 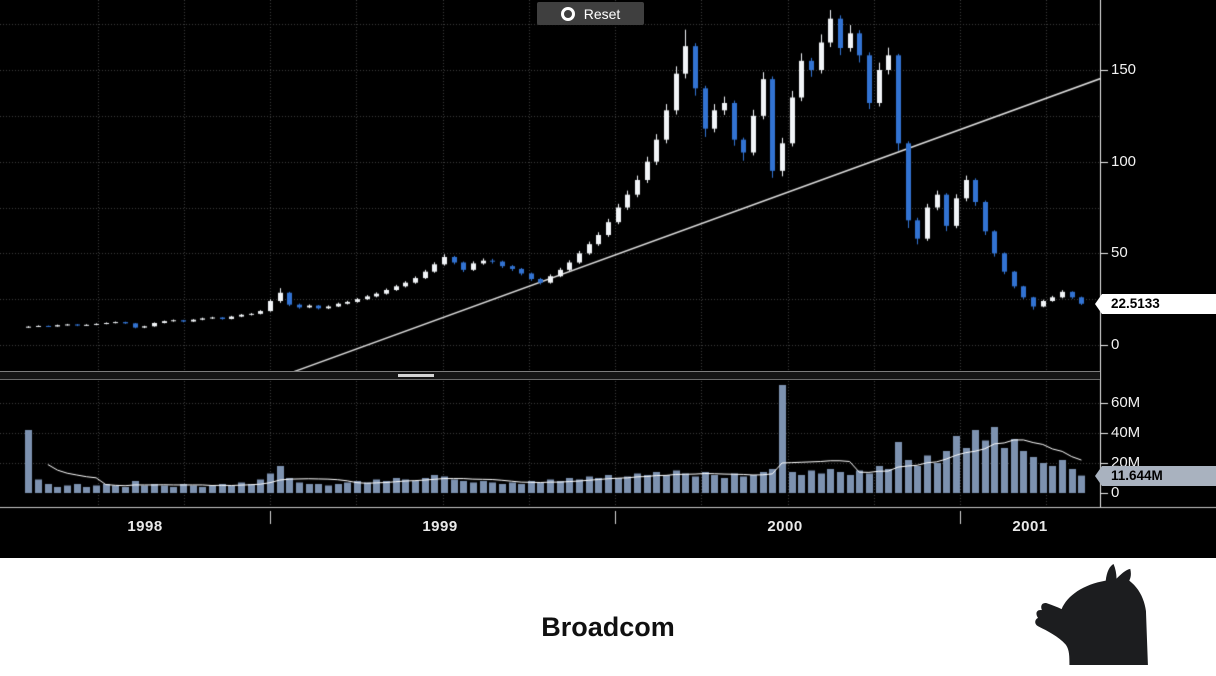 I want to click on price-tick-100: 100, so click(x=1124, y=161).